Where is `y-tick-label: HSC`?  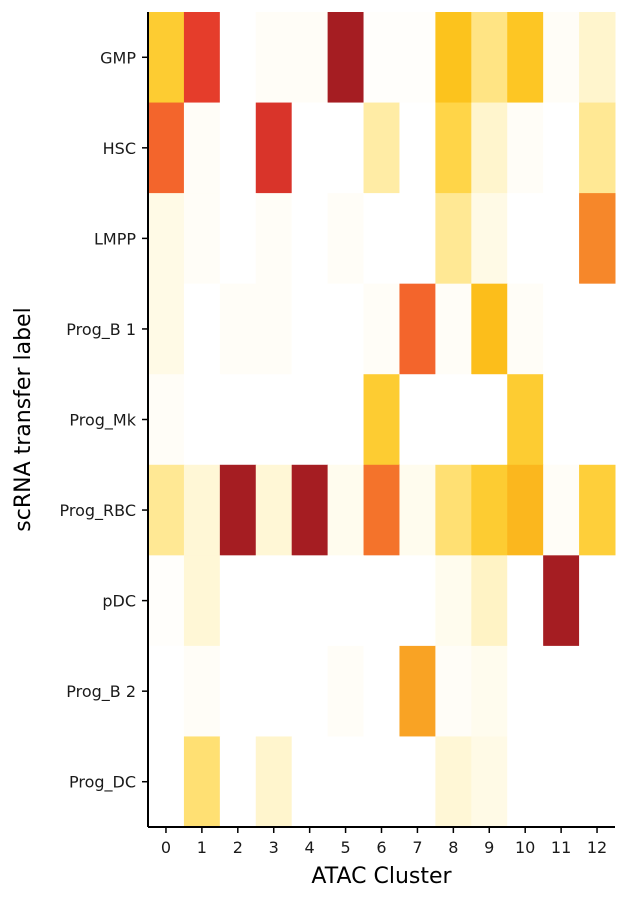 y-tick-label: HSC is located at coordinates (119, 148).